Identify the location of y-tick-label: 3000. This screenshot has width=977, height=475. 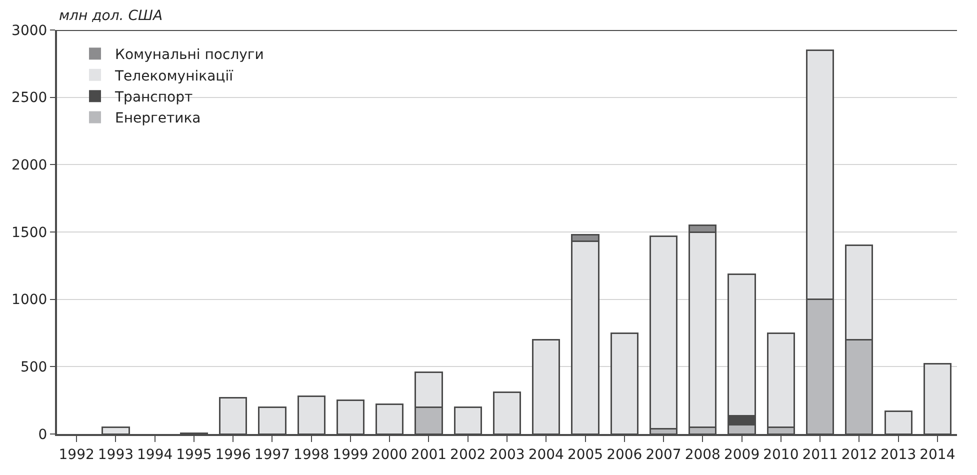
(30, 30).